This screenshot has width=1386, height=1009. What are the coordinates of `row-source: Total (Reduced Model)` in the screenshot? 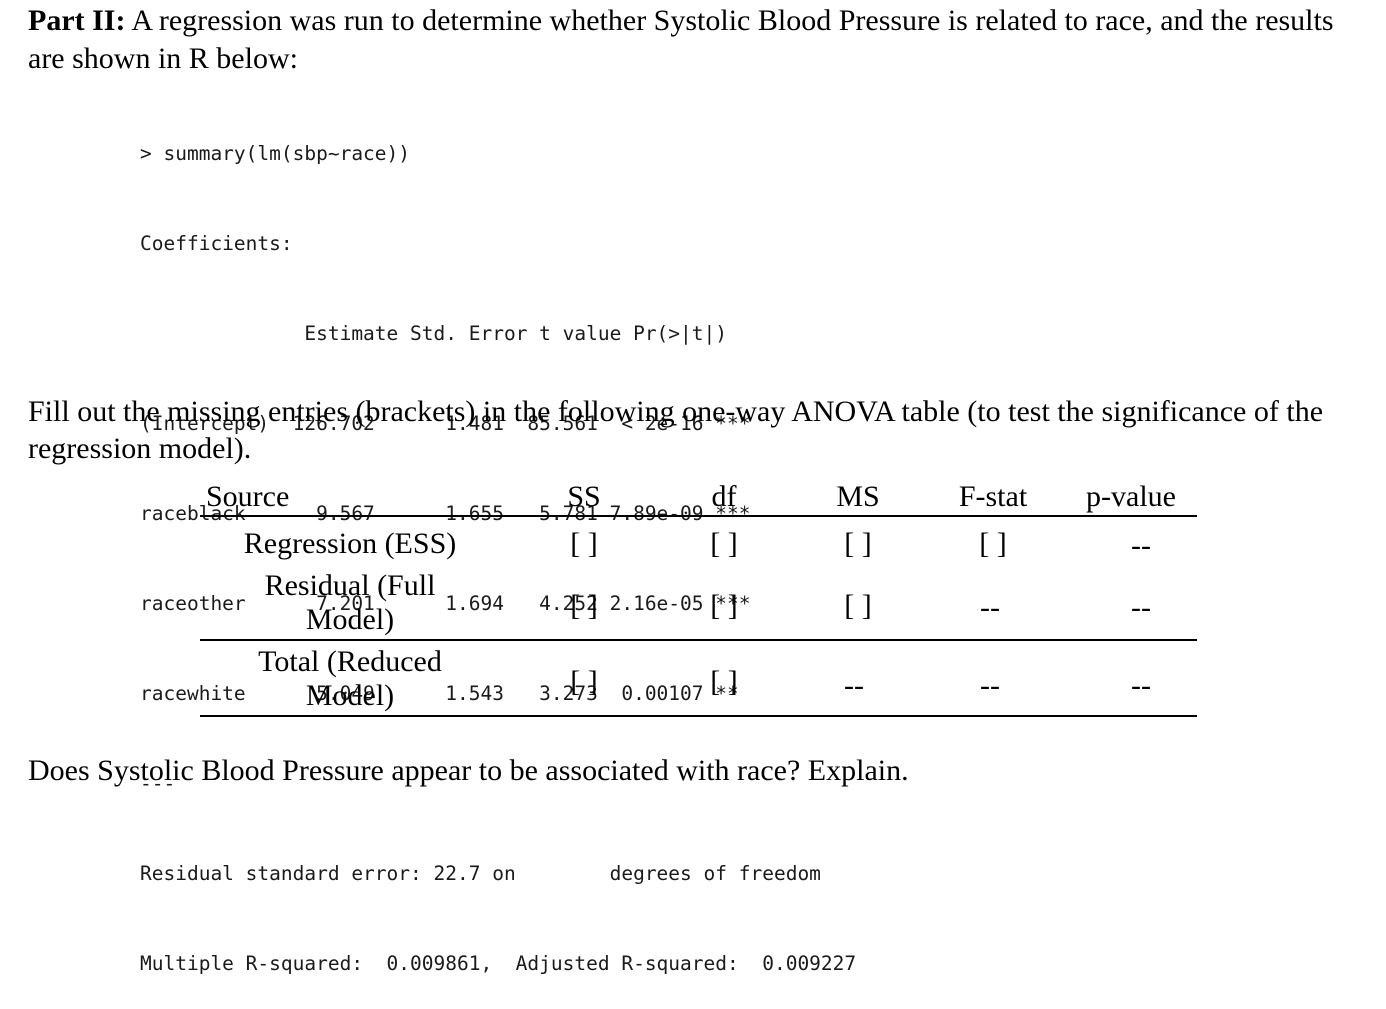 It's located at (350, 679).